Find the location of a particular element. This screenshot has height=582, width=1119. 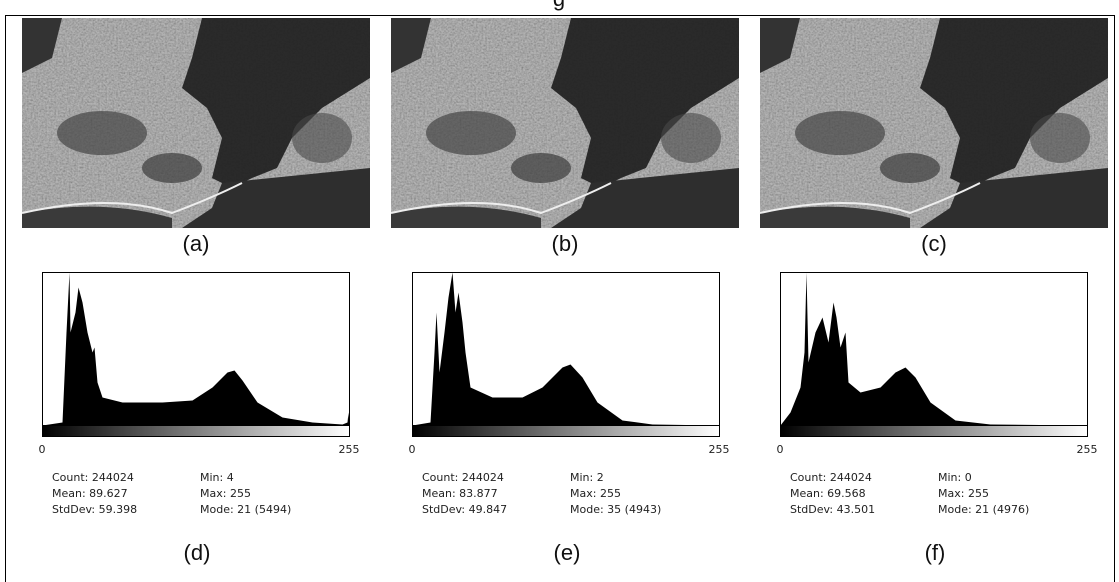

histogram-caption: (e) is located at coordinates (567, 552).